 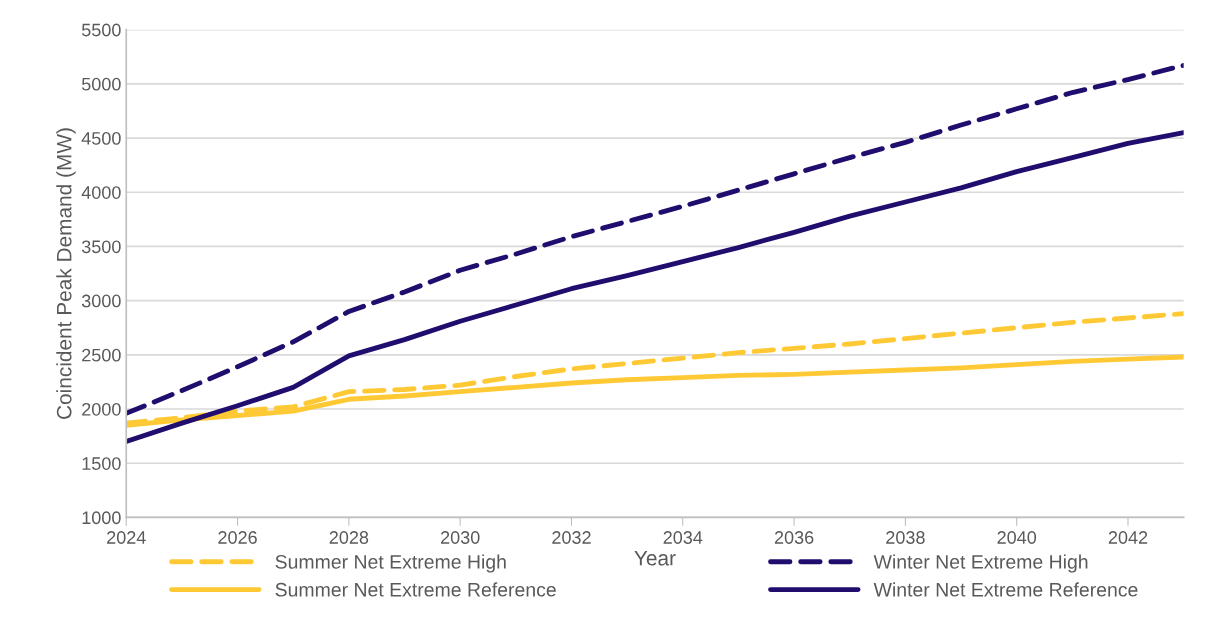 What do you see at coordinates (101, 30) in the screenshot?
I see `y-tick-label: 5500` at bounding box center [101, 30].